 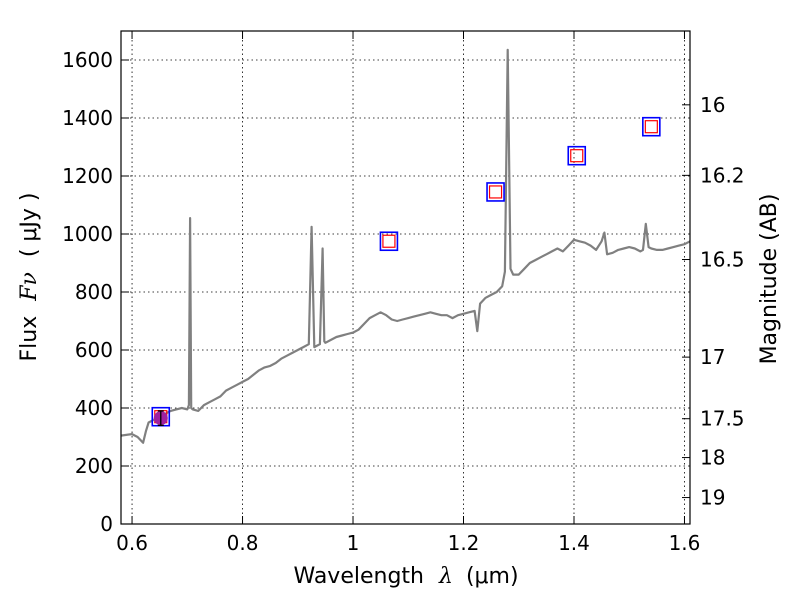 What do you see at coordinates (722, 175) in the screenshot?
I see `y2-tick-label: 16.2` at bounding box center [722, 175].